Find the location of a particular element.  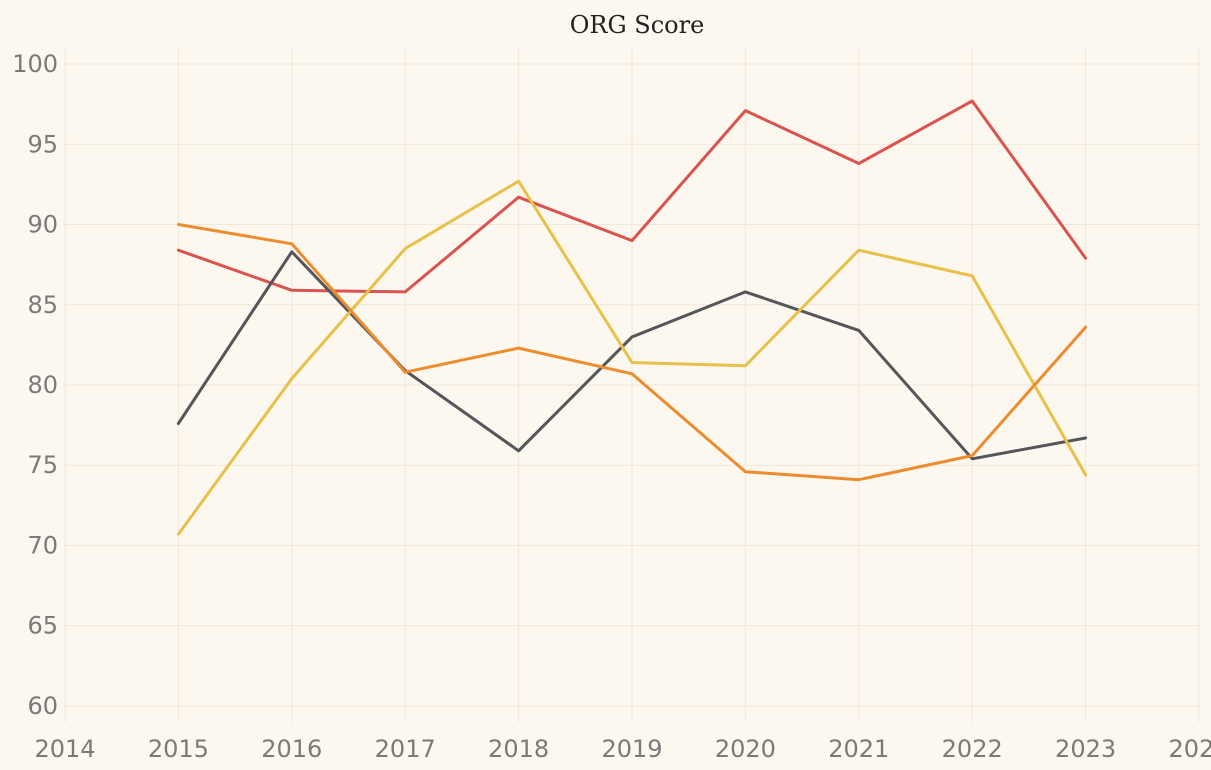

y-tick-label: 70 is located at coordinates (42, 545).